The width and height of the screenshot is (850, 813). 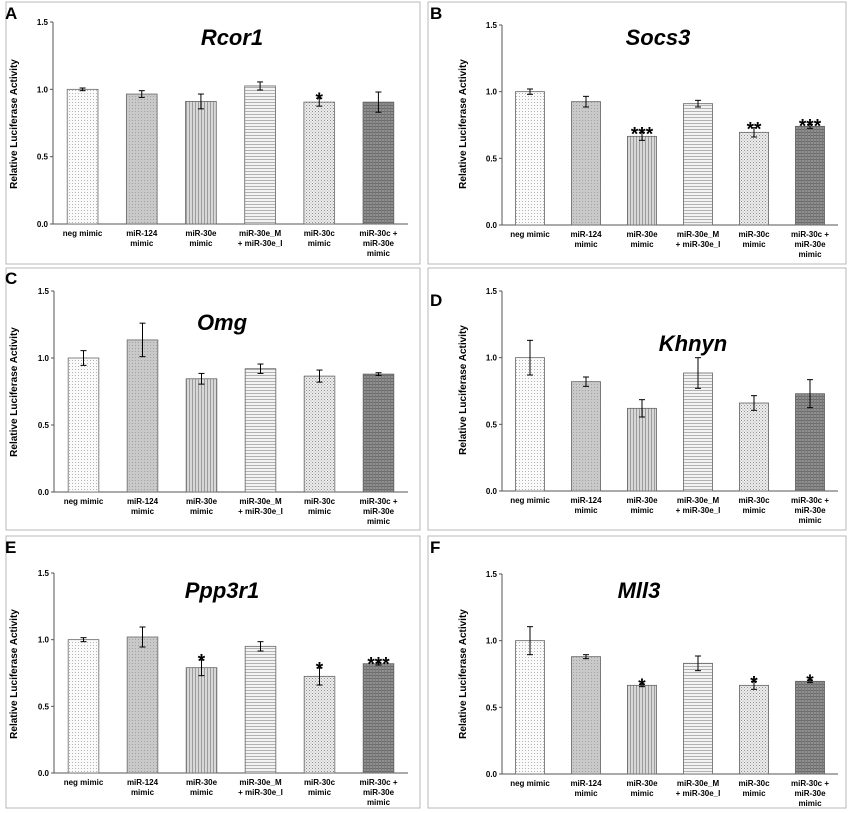 I want to click on panel-letter: F, so click(x=435, y=547).